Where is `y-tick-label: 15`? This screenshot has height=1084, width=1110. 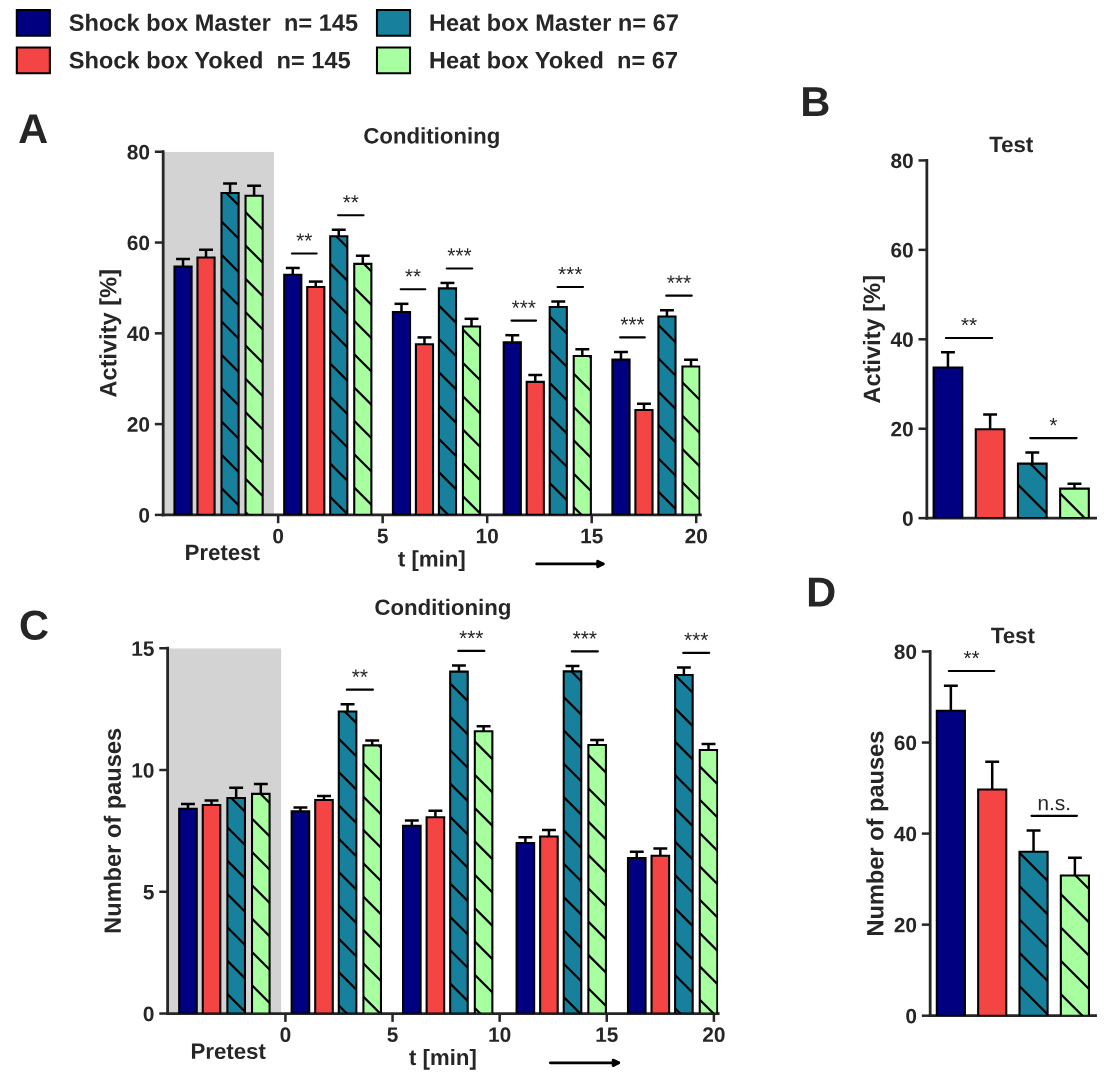 y-tick-label: 15 is located at coordinates (143, 648).